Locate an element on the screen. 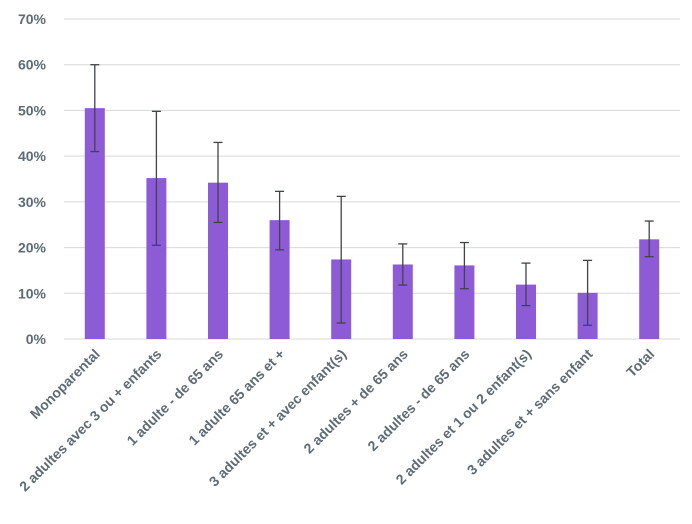  y-tick-label: 30% is located at coordinates (32, 202).